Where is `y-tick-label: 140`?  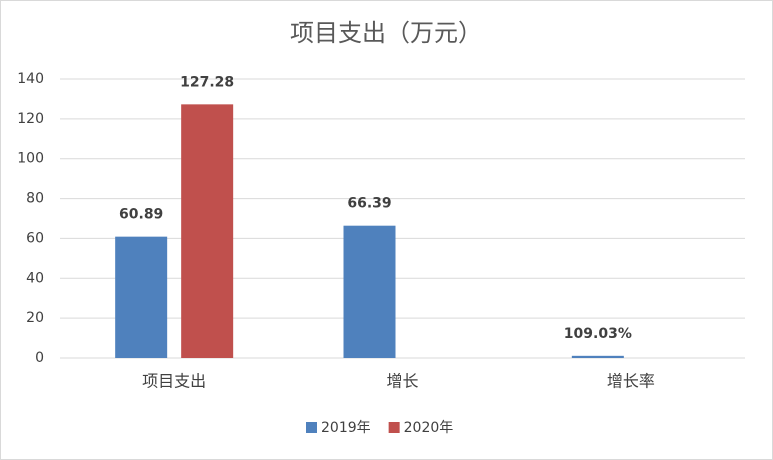 y-tick-label: 140 is located at coordinates (30, 79).